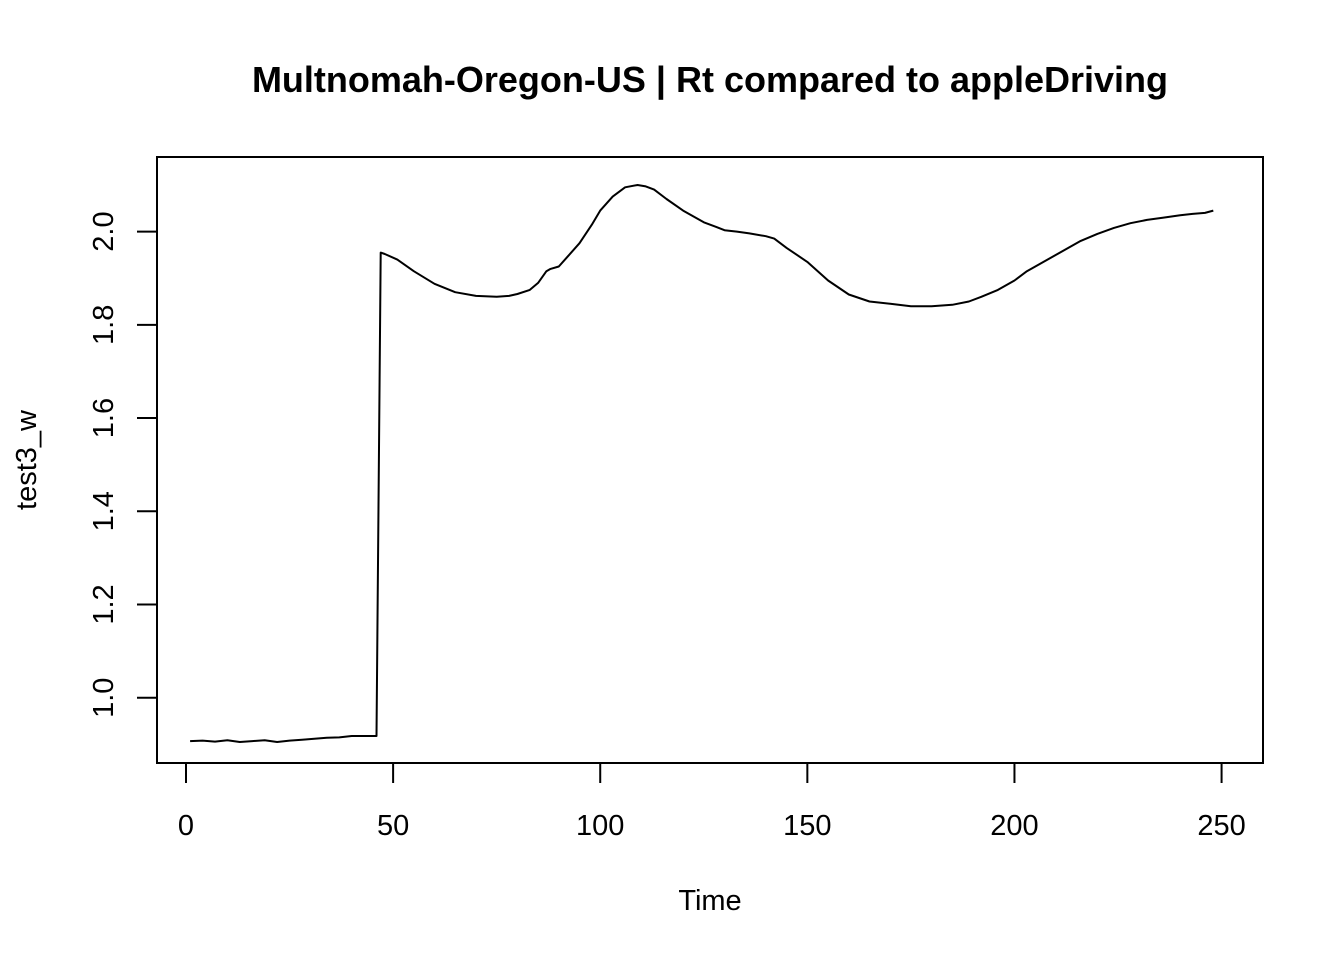 The width and height of the screenshot is (1344, 960). I want to click on y-tick-label: 1.0, so click(104, 698).